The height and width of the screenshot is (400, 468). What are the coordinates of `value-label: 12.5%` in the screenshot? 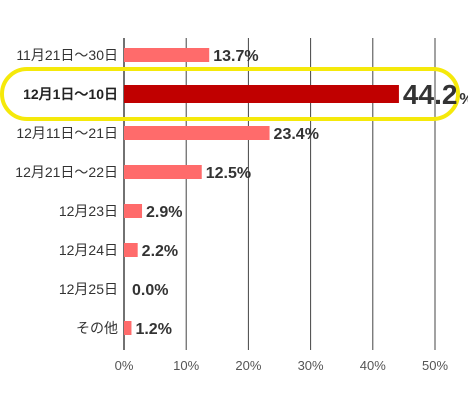 It's located at (228, 173).